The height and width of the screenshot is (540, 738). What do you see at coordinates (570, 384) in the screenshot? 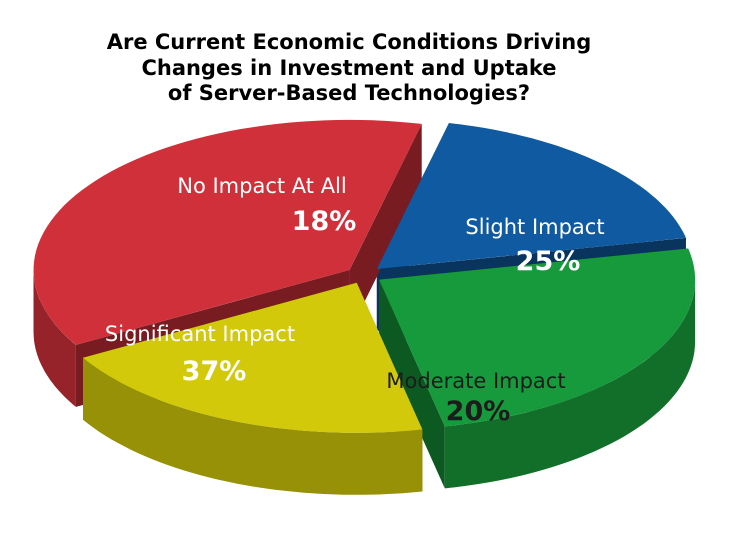
I see `slice-side-slight-impact` at bounding box center [570, 384].